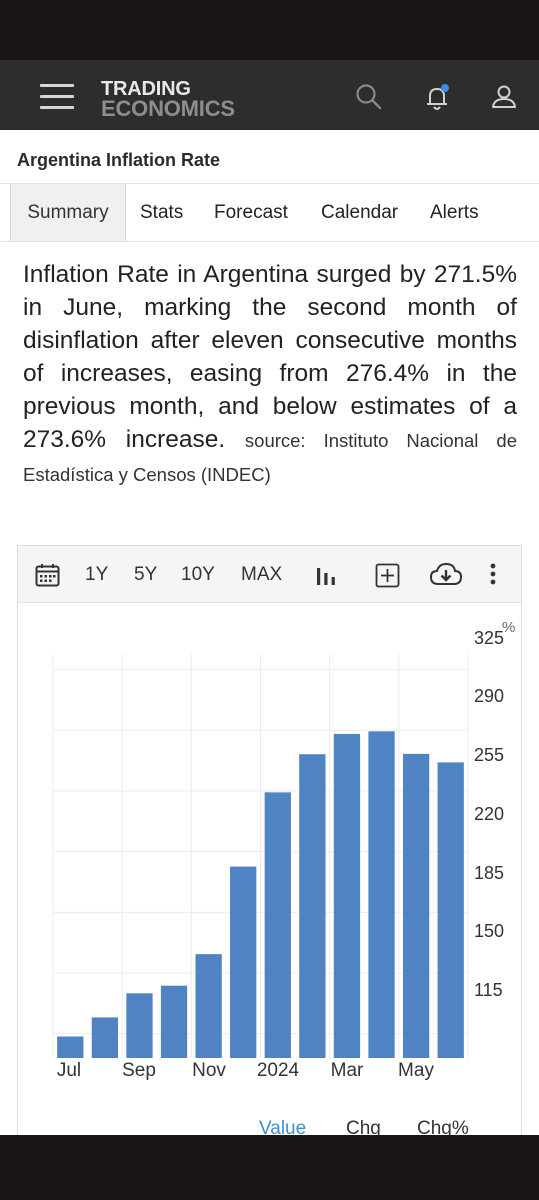  I want to click on system-navigation-bar, so click(269, 1167).